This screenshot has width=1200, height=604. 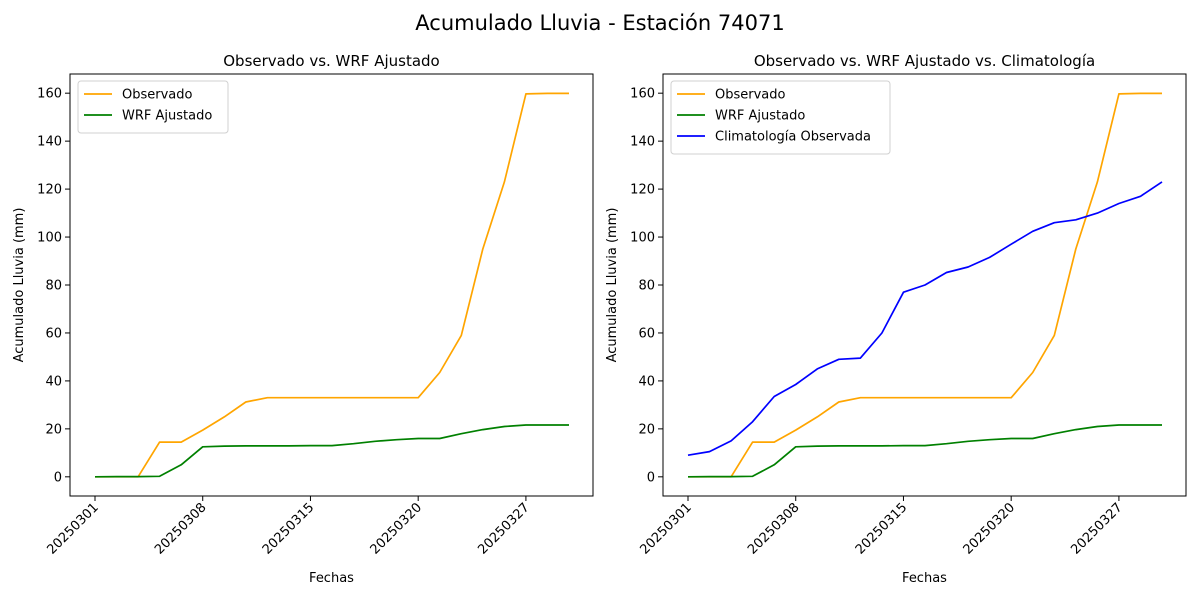 What do you see at coordinates (599, 23) in the screenshot?
I see `figure-title: Acumulado Lluvia - Estación 74071` at bounding box center [599, 23].